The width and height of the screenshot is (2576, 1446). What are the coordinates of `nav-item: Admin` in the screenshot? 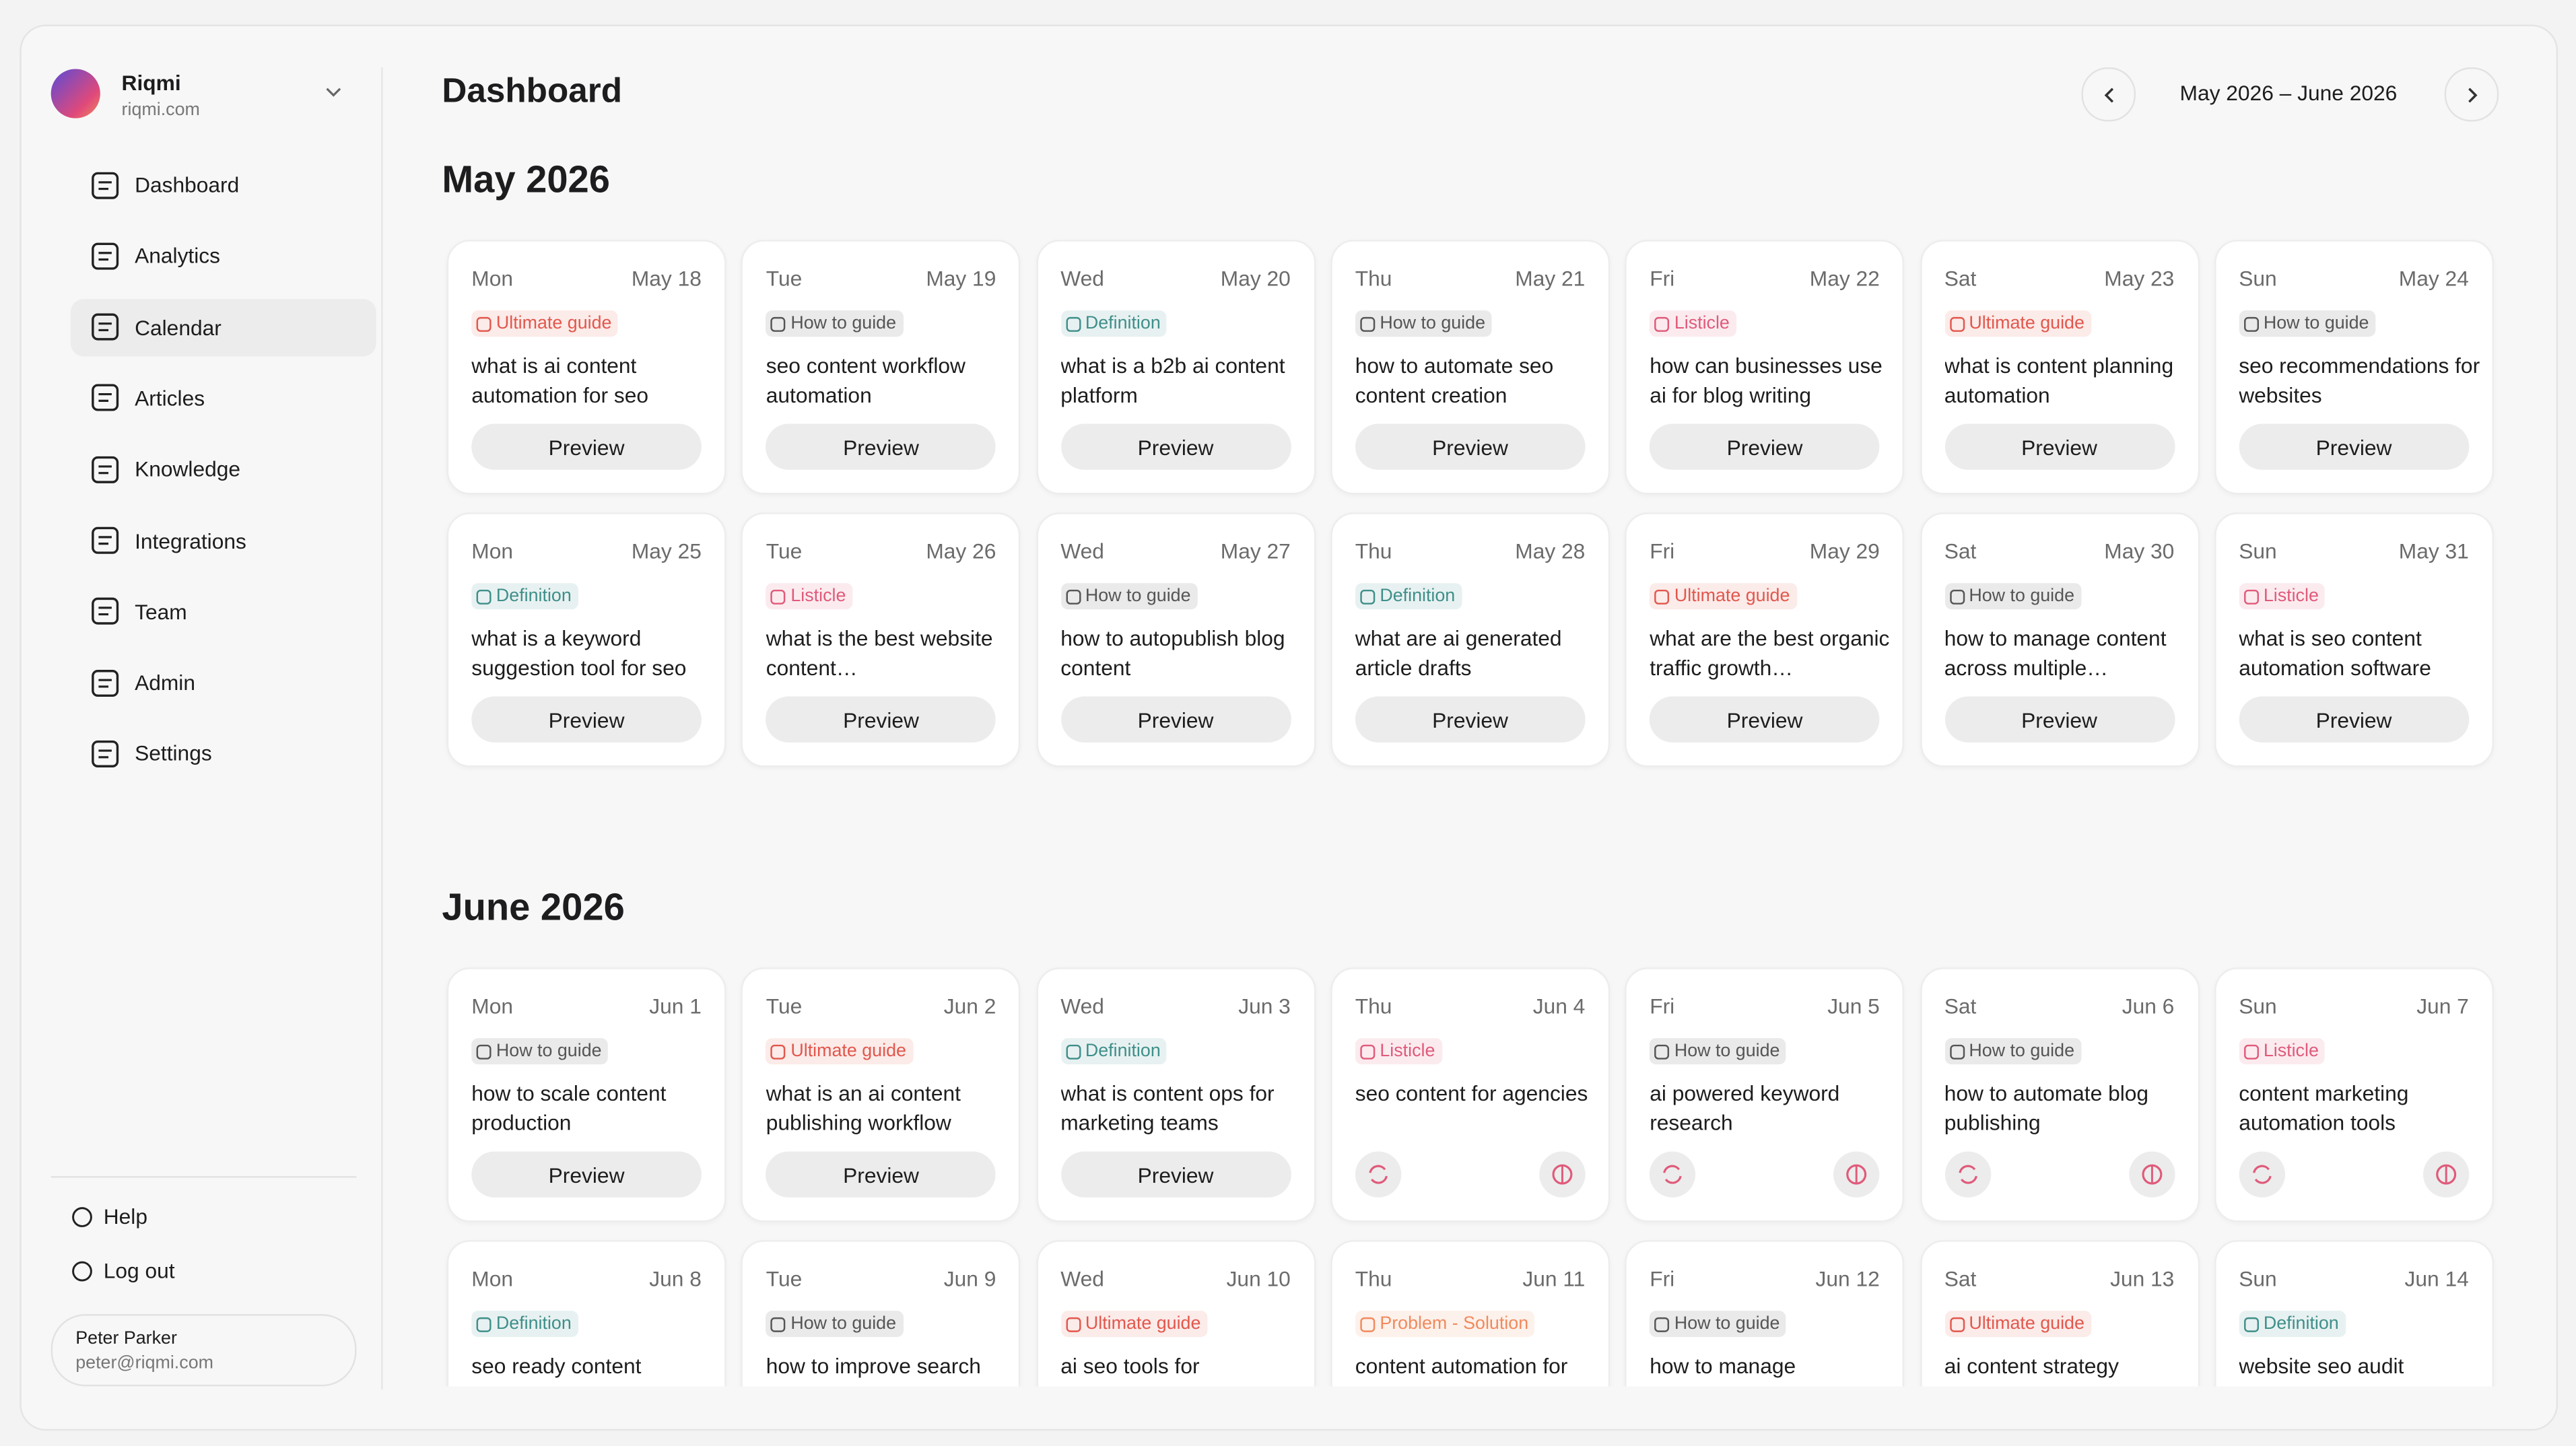 It's located at (223, 682).